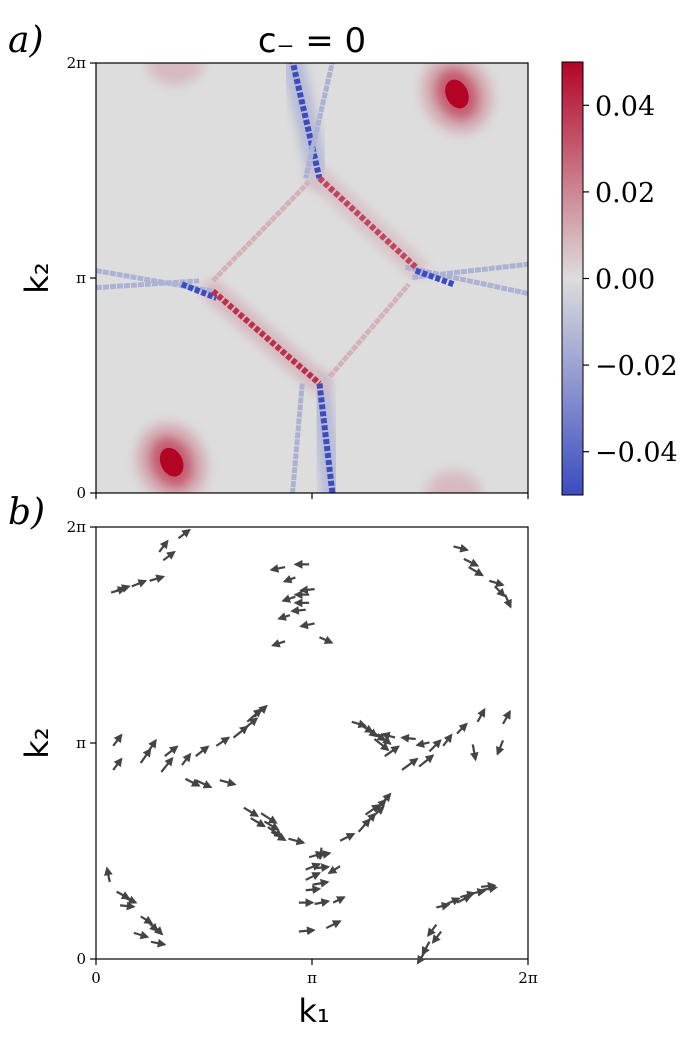 This screenshot has height=1040, width=689. I want to click on colorbar: 0.04 0.02 0.00 −0.02 −0.04, so click(619, 278).